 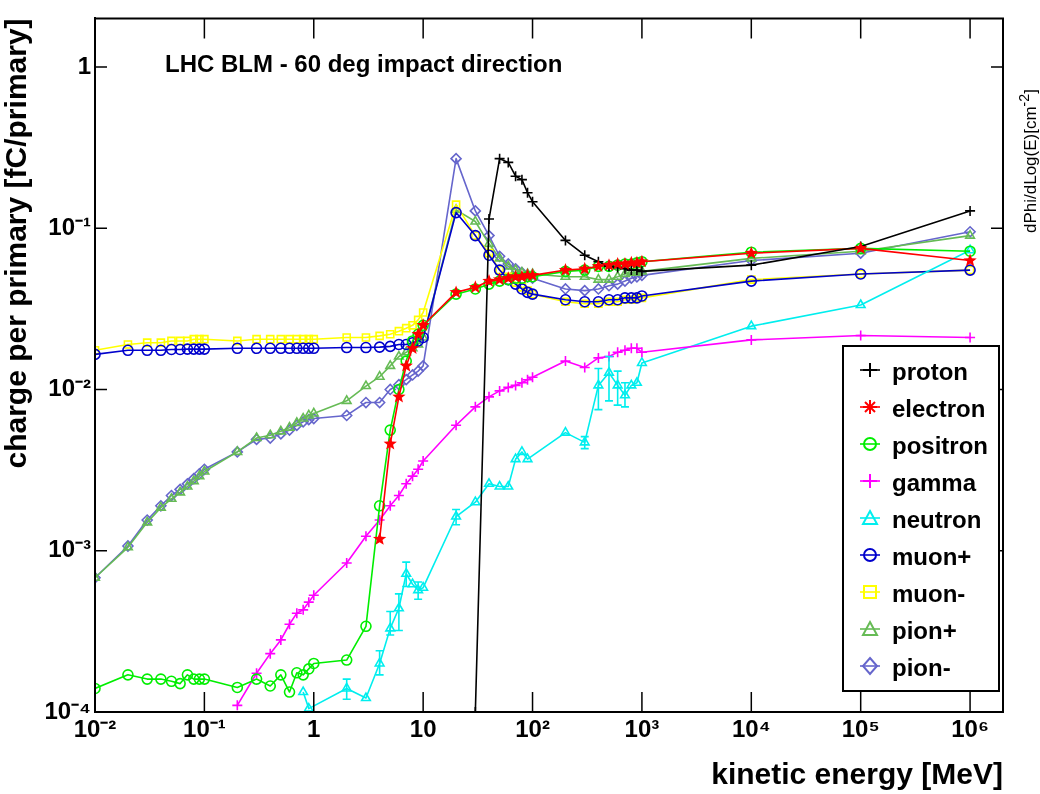 I want to click on legend-label: muon+, so click(x=932, y=556).